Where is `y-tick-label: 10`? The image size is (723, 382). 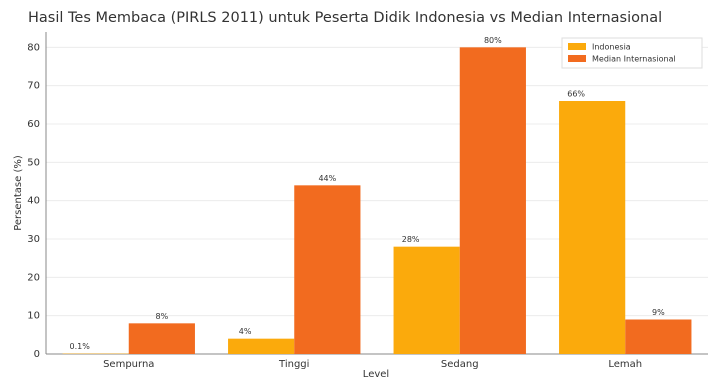
y-tick-label: 10 is located at coordinates (33, 316).